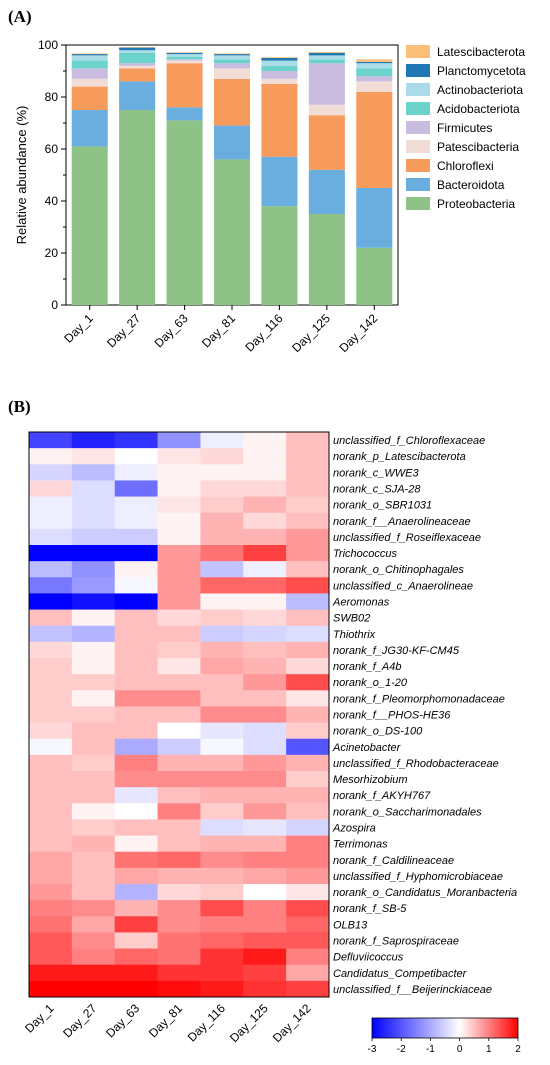 The image size is (550, 1065). What do you see at coordinates (398, 570) in the screenshot?
I see `heatmap-row-label: norank_o_Chitinophagales` at bounding box center [398, 570].